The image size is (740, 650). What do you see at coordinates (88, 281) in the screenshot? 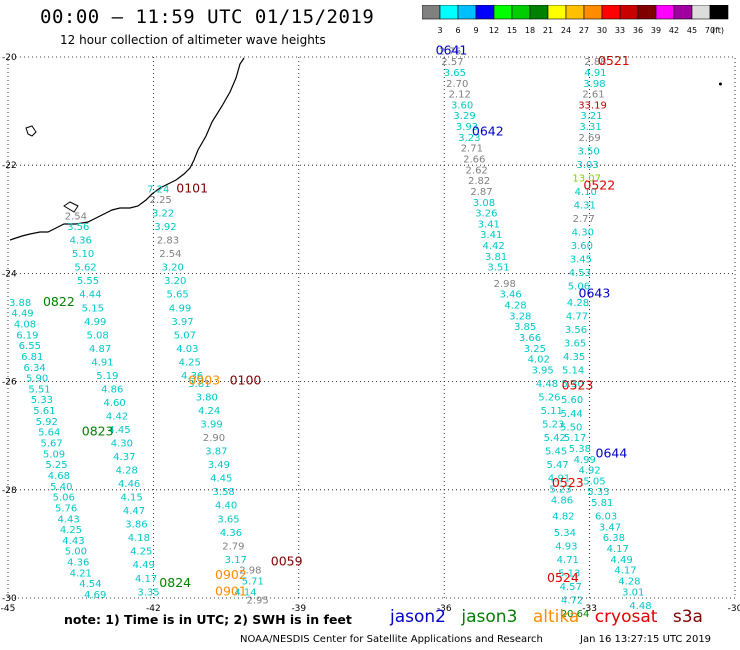
I see `wave-height-value: 5.55` at bounding box center [88, 281].